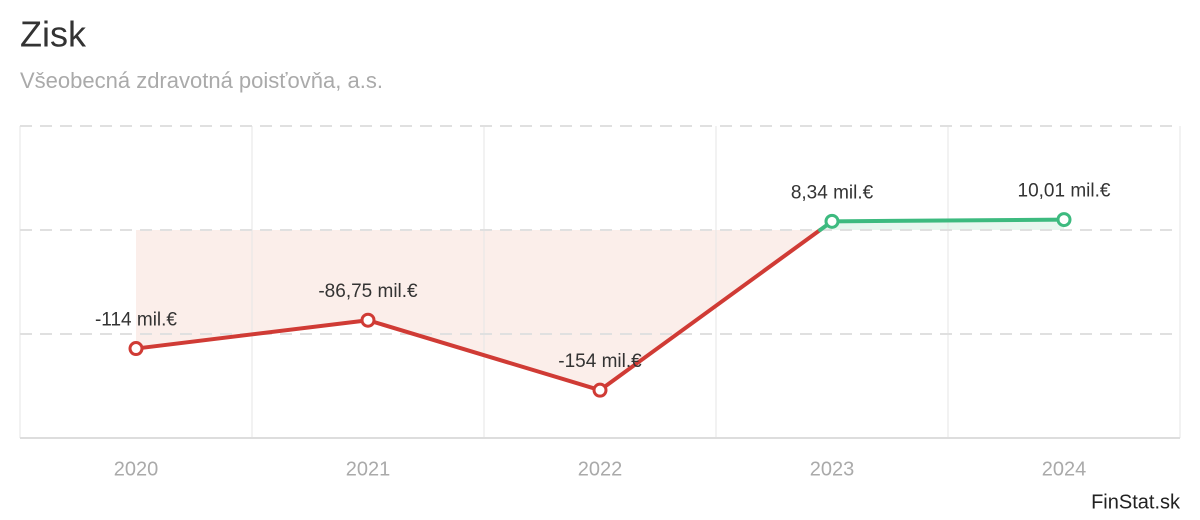 Image resolution: width=1200 pixels, height=520 pixels. Describe the element at coordinates (368, 469) in the screenshot. I see `x-tick-label: 2021` at that location.